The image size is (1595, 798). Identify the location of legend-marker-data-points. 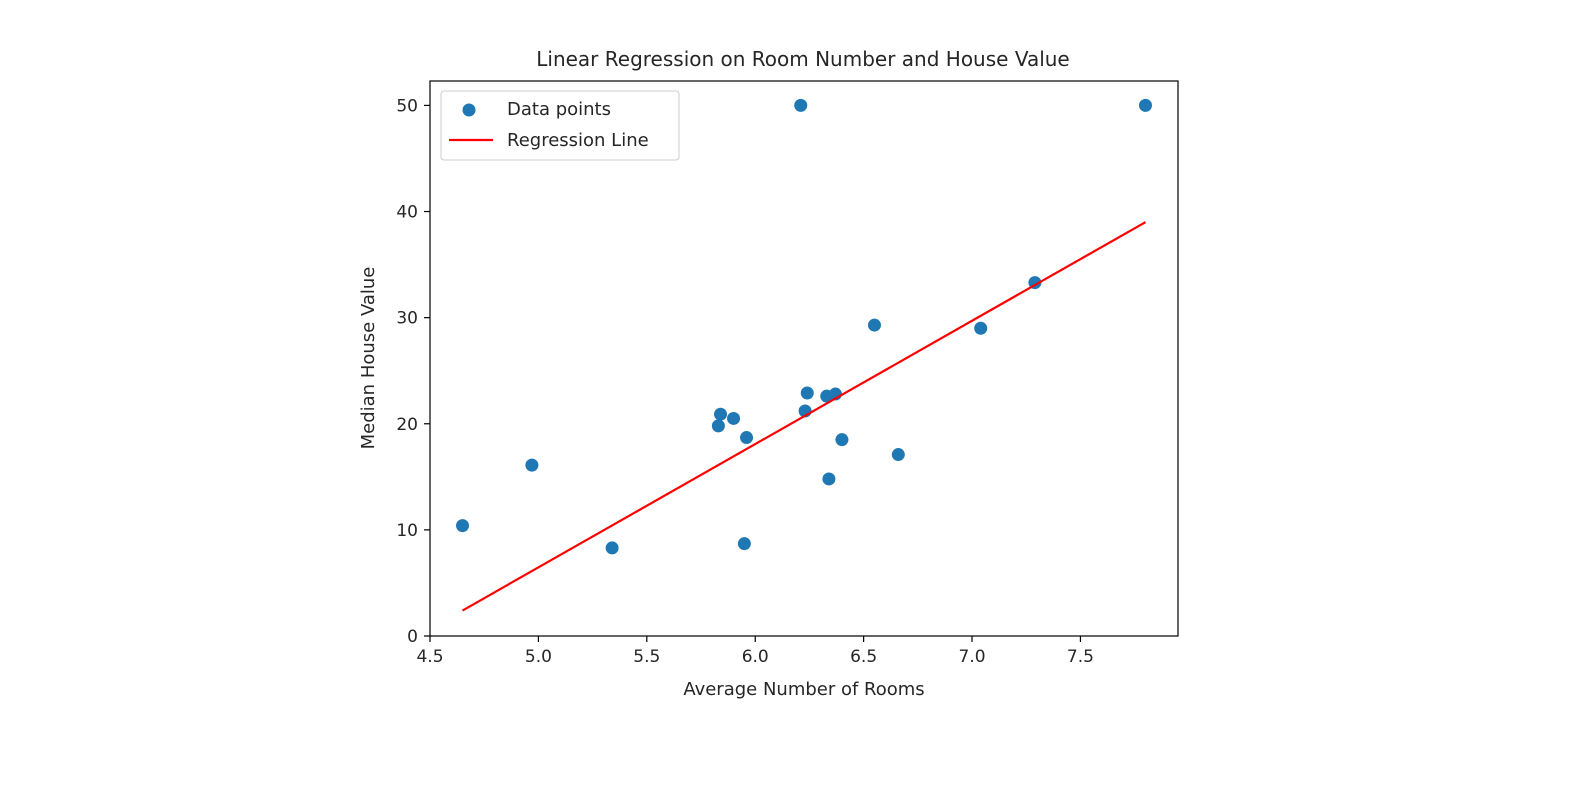
(469, 110).